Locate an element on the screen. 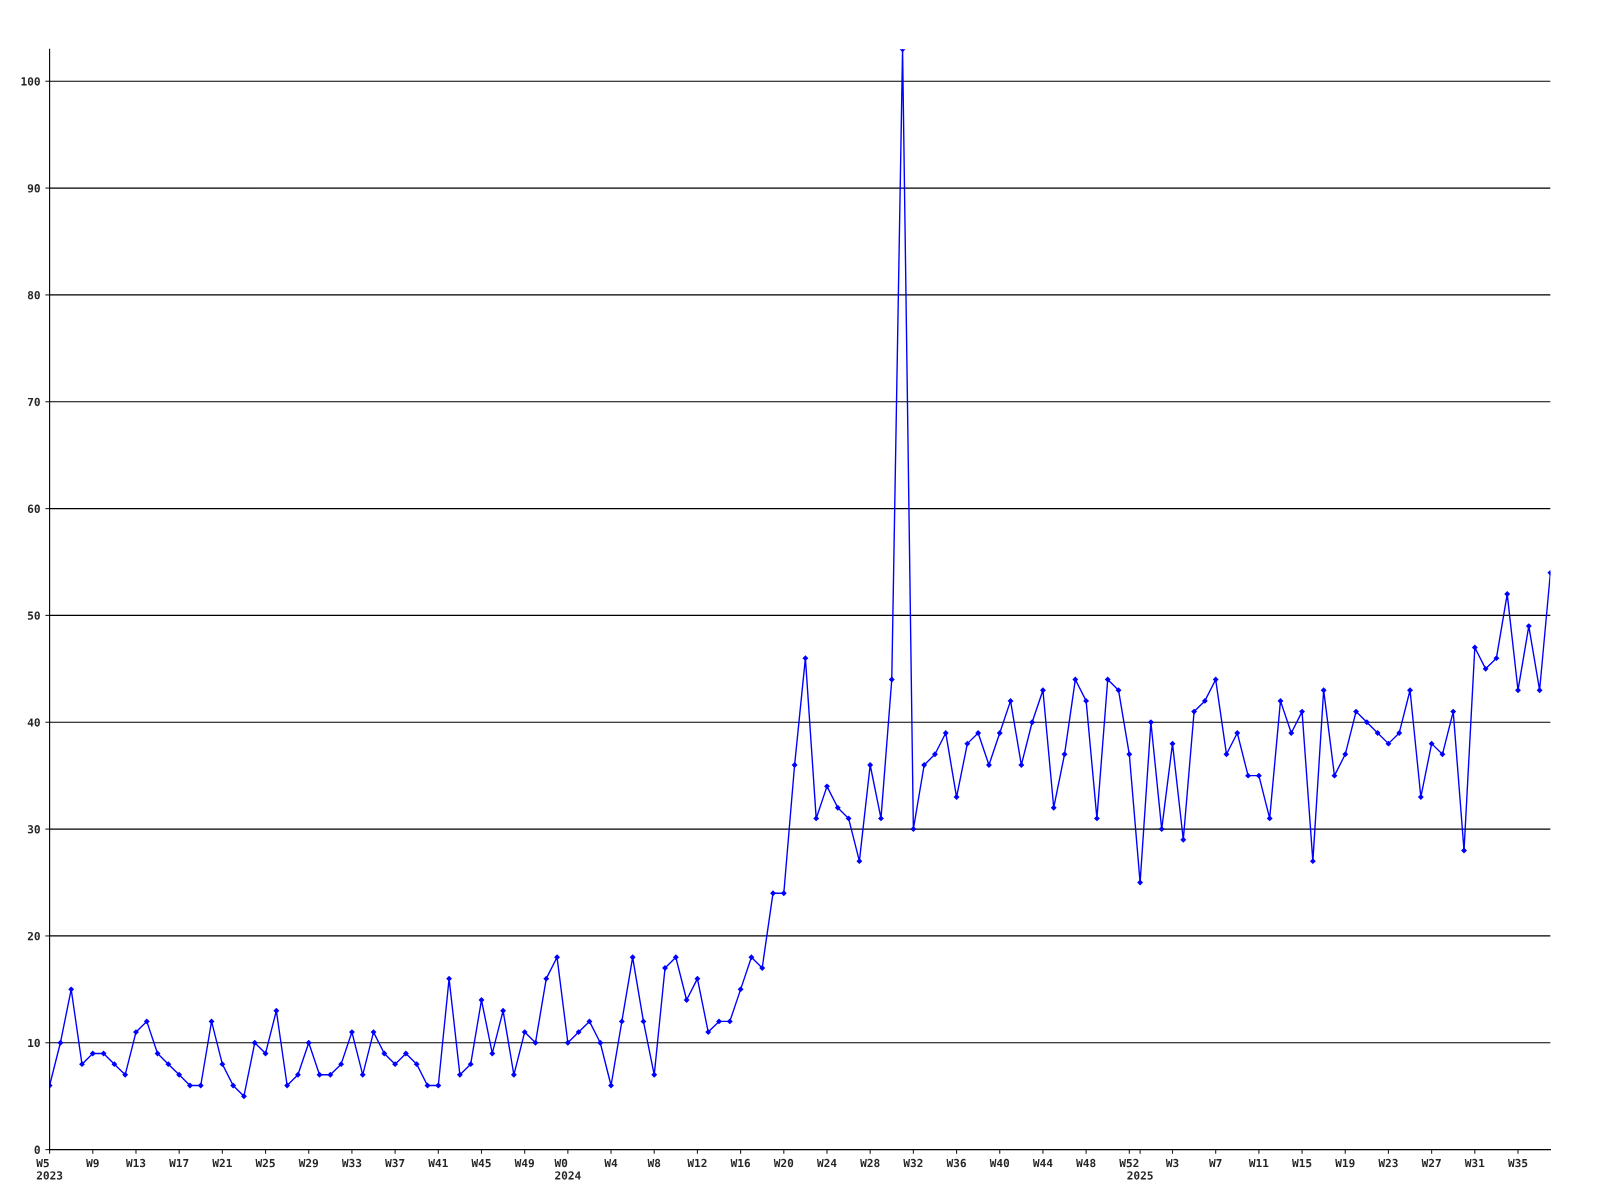 The width and height of the screenshot is (1600, 1200). x-tick-label: W31 is located at coordinates (1474, 1163).